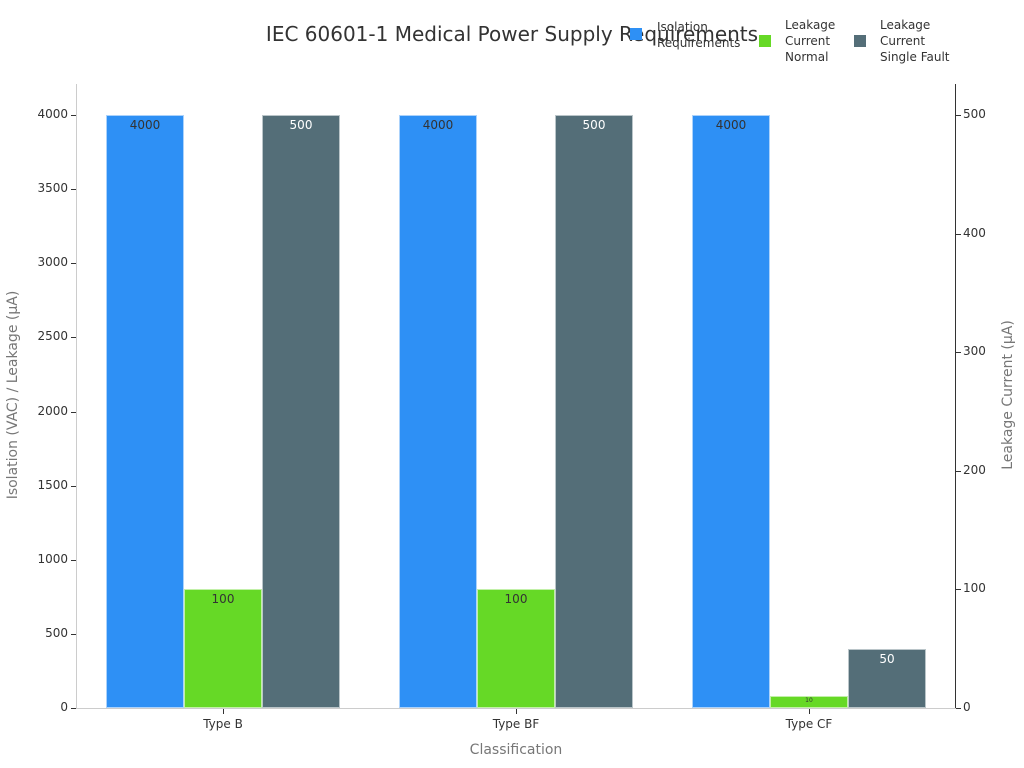 This screenshot has width=1024, height=768. I want to click on bar-value-label: 50, so click(887, 658).